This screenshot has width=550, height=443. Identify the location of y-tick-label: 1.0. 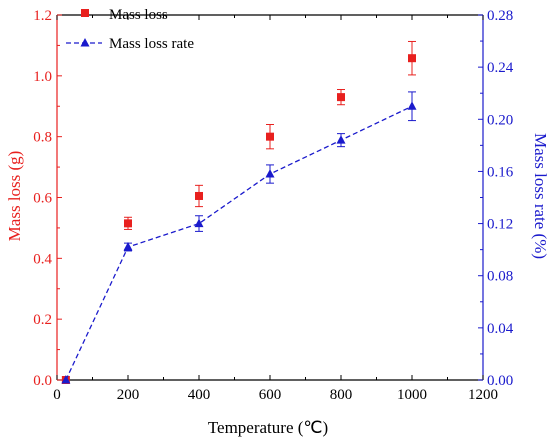
(42, 77).